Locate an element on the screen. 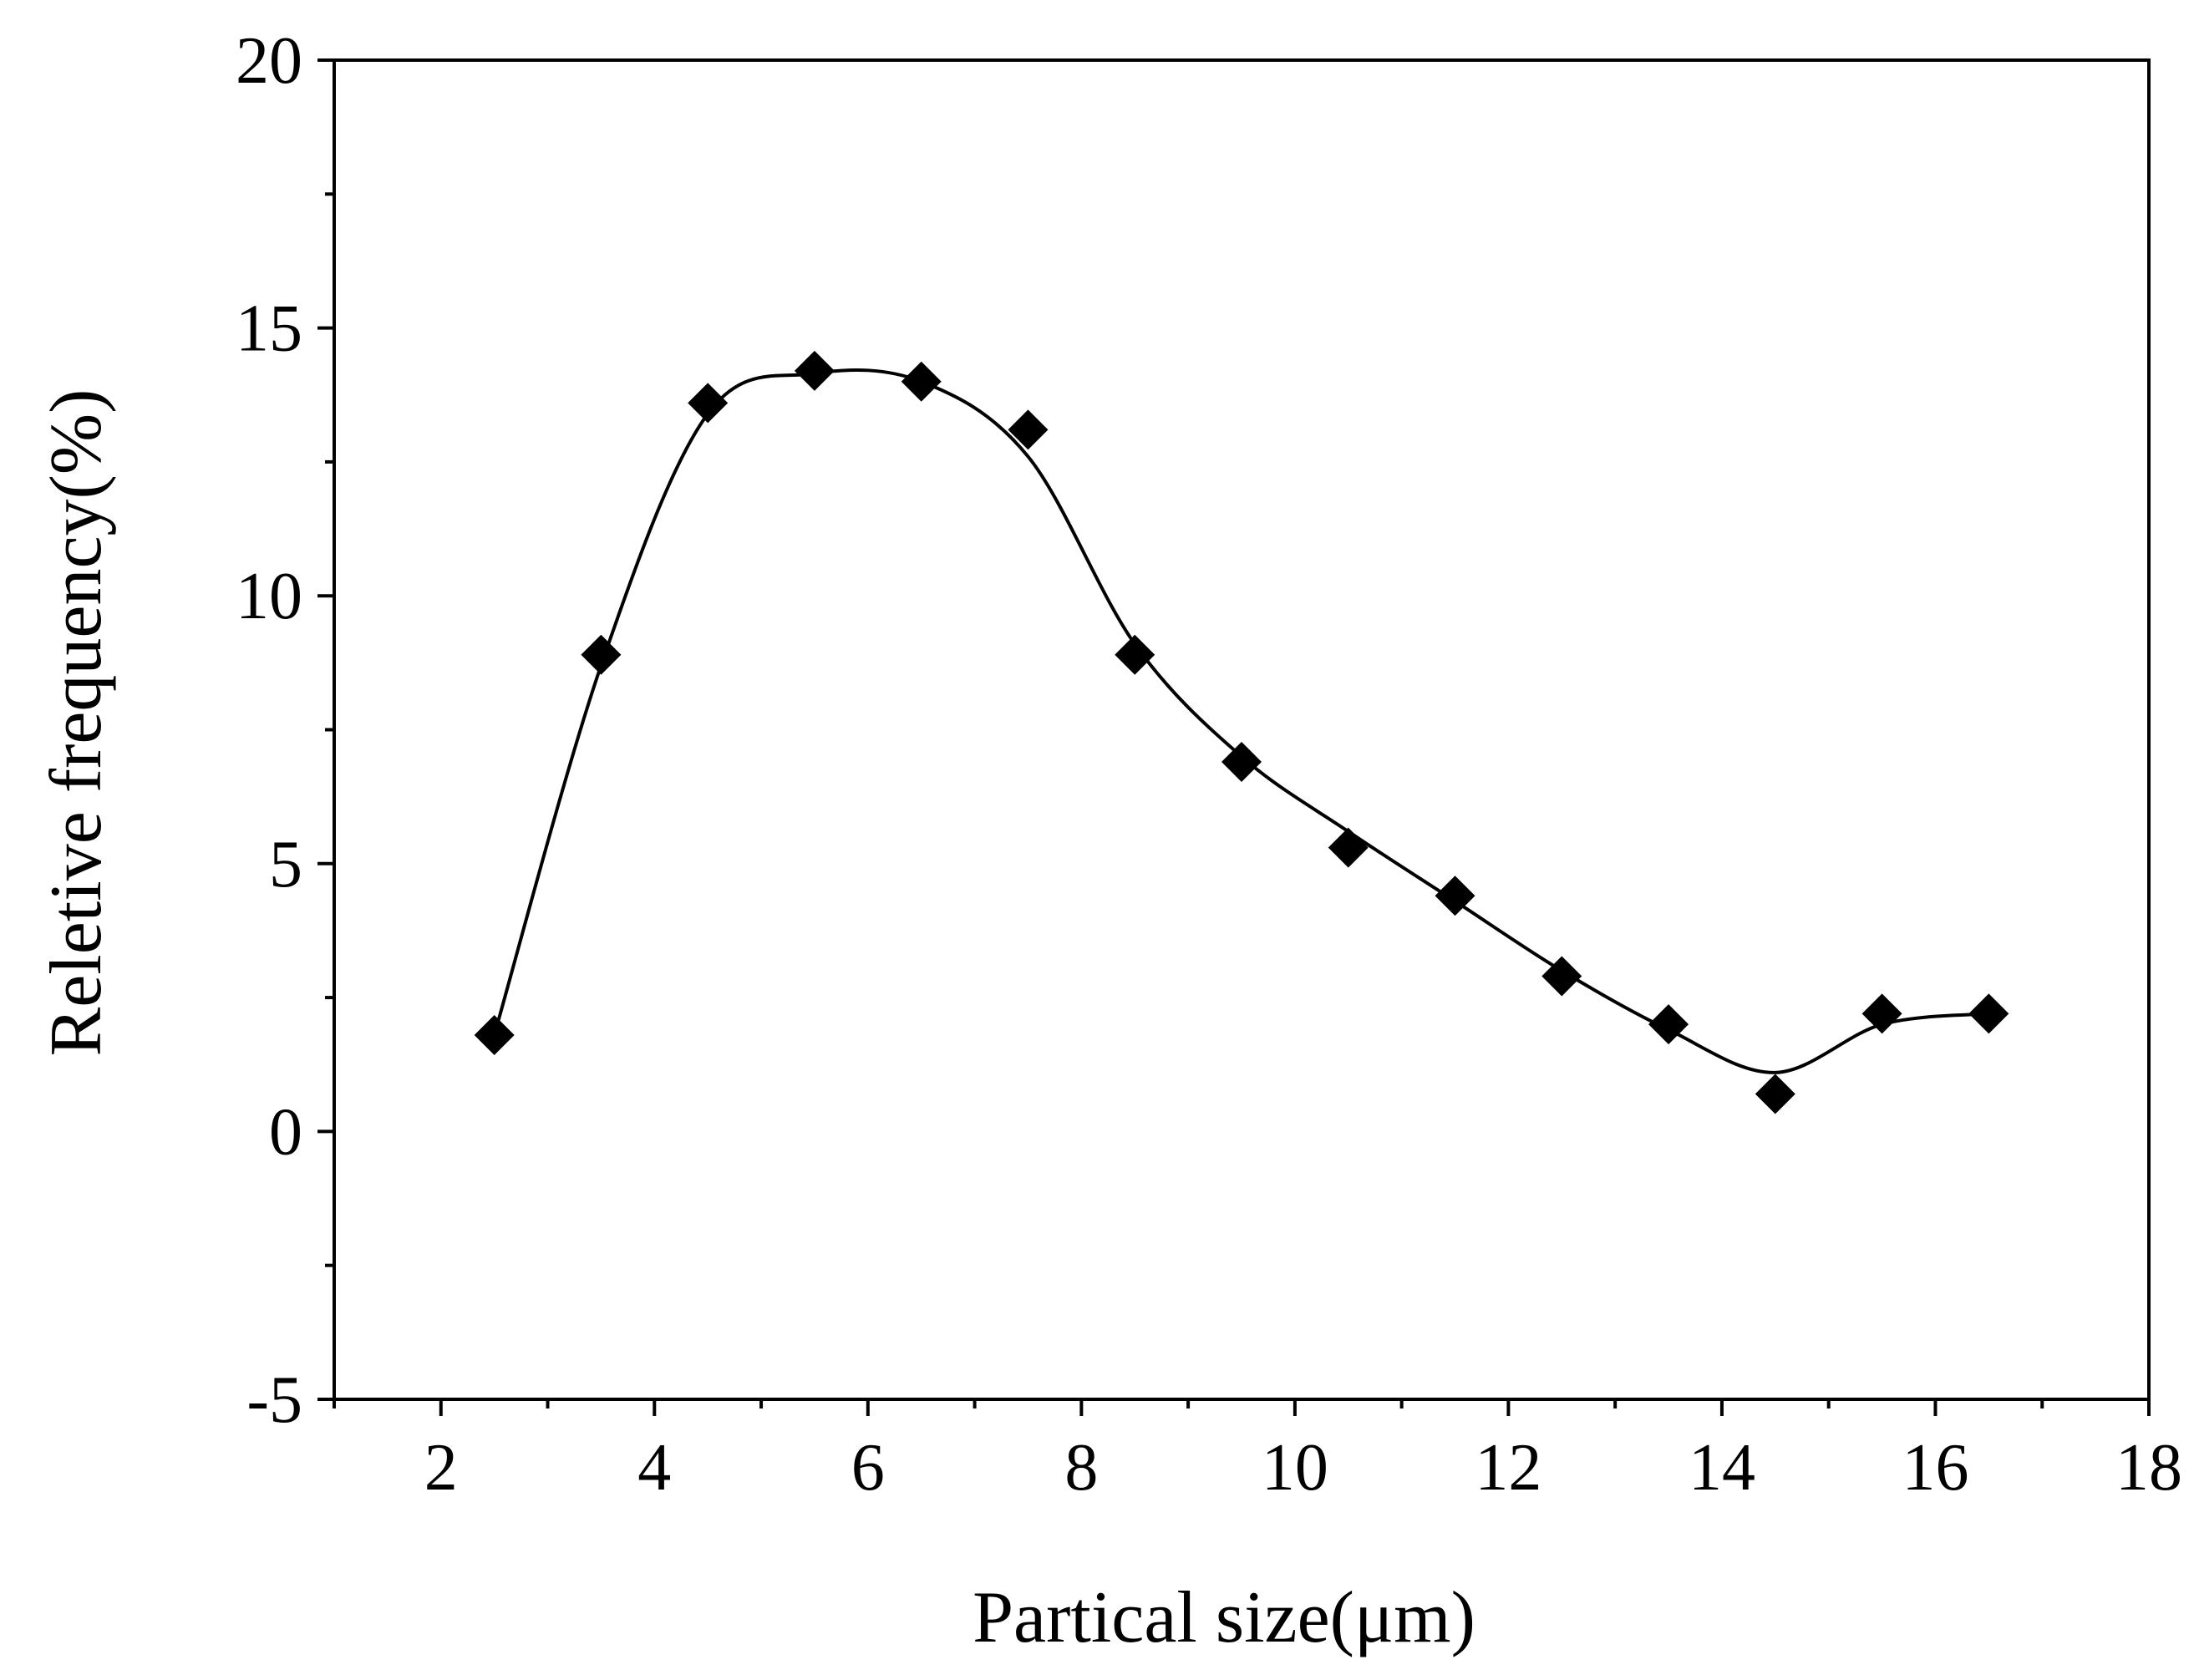 The image size is (2194, 1680). x-tick-label: 18 is located at coordinates (2148, 1468).